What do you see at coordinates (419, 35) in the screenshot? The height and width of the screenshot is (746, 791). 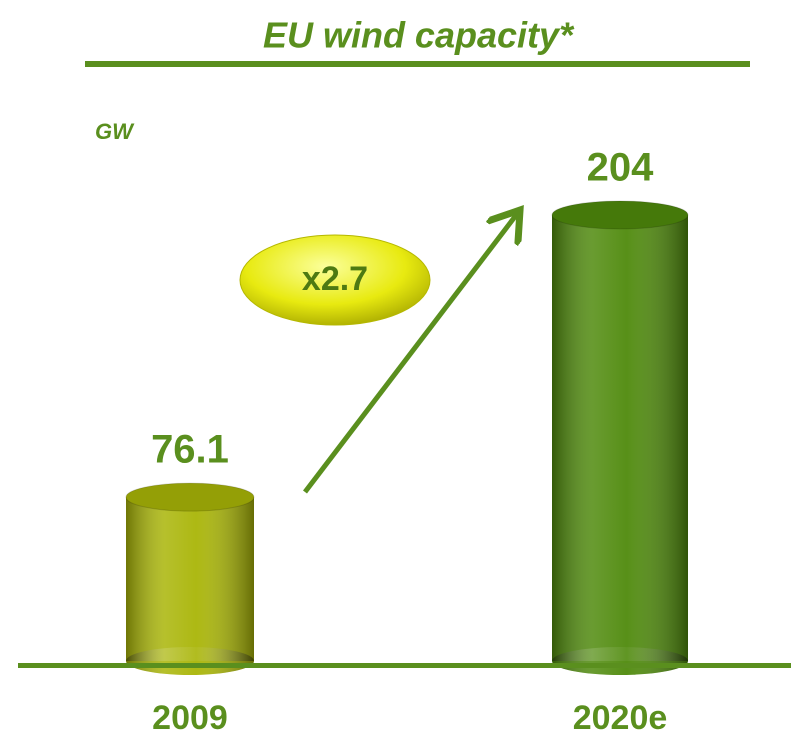 I see `chart-title: EU wind capacity*` at bounding box center [419, 35].